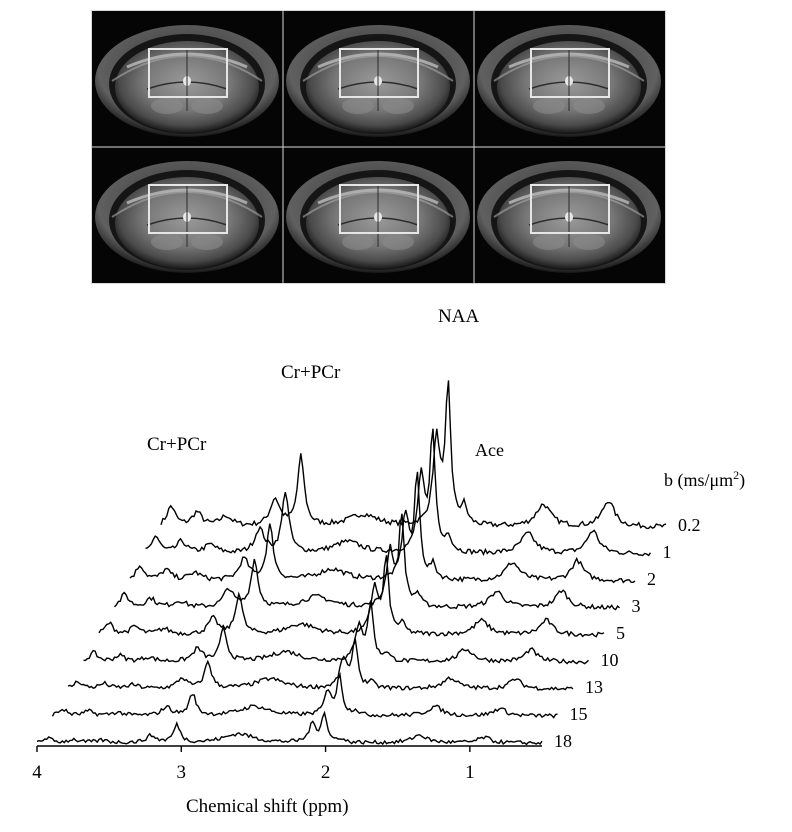  I want to click on b-value-label-10: 10, so click(610, 660).